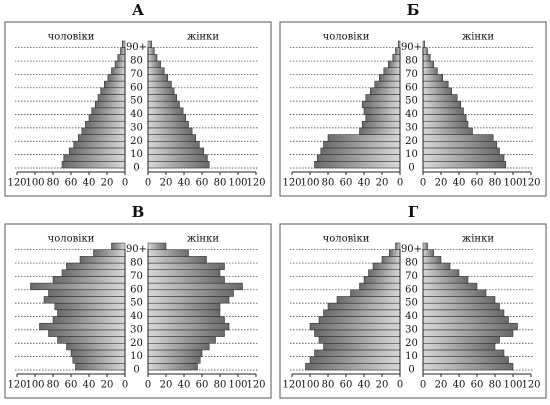 The image size is (550, 405). What do you see at coordinates (136, 168) in the screenshot?
I see `y-tick-label: 0` at bounding box center [136, 168].